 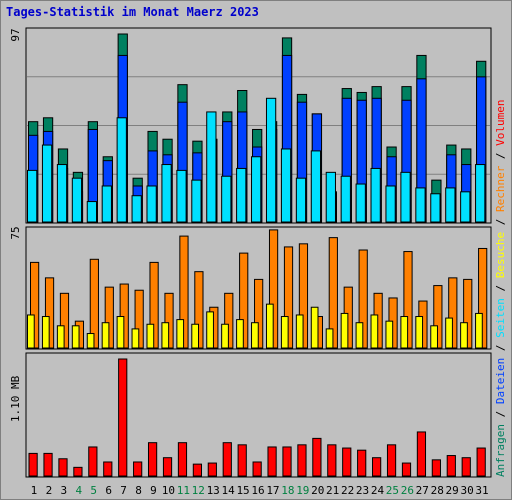 I want to click on x-tick-label: 28, so click(x=437, y=490).